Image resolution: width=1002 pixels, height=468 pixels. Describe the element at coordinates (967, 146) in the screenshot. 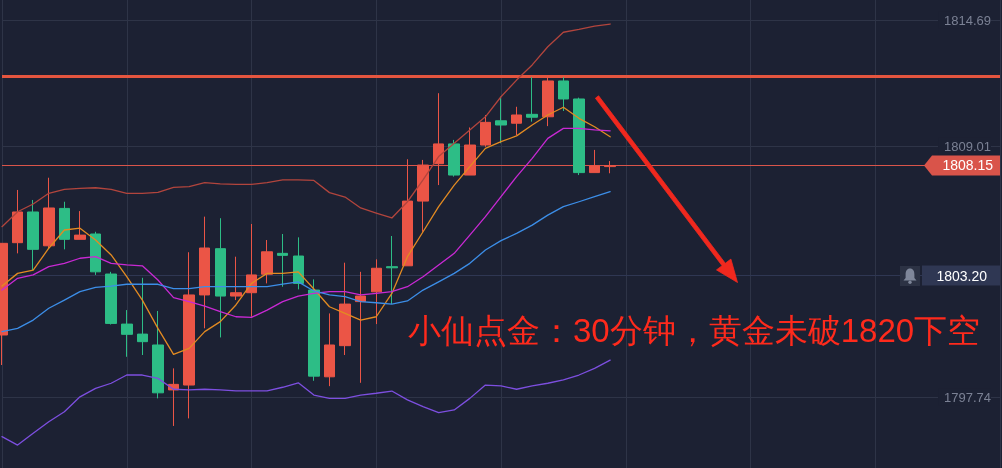

I see `y-tick-label: 1809.01` at that location.